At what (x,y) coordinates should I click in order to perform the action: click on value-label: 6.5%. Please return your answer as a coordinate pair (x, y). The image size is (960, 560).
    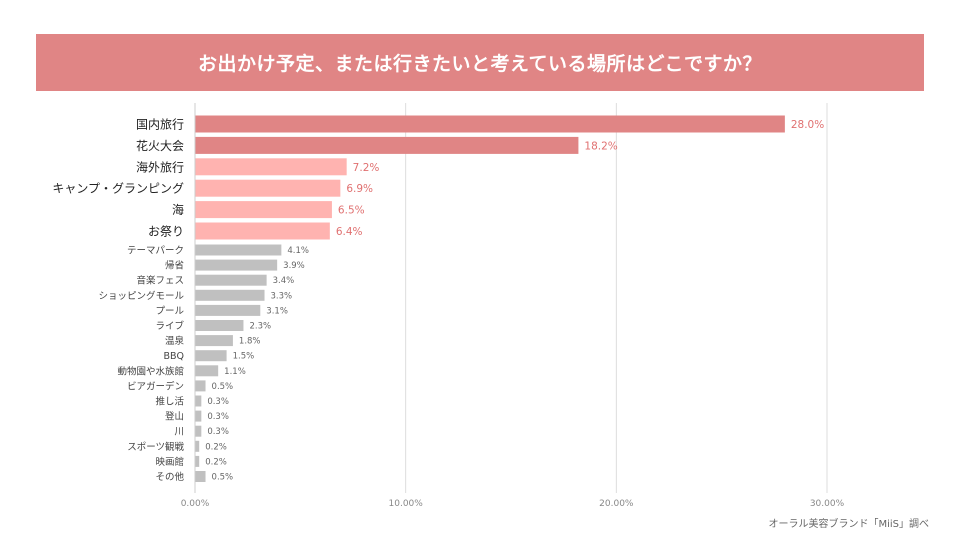
    Looking at the image, I should click on (351, 211).